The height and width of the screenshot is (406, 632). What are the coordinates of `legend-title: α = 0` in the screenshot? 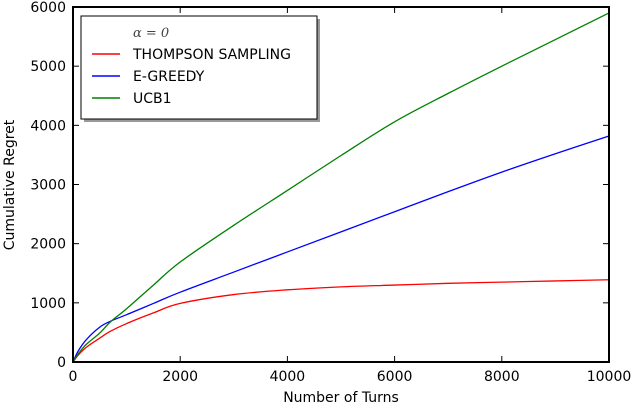 It's located at (151, 33).